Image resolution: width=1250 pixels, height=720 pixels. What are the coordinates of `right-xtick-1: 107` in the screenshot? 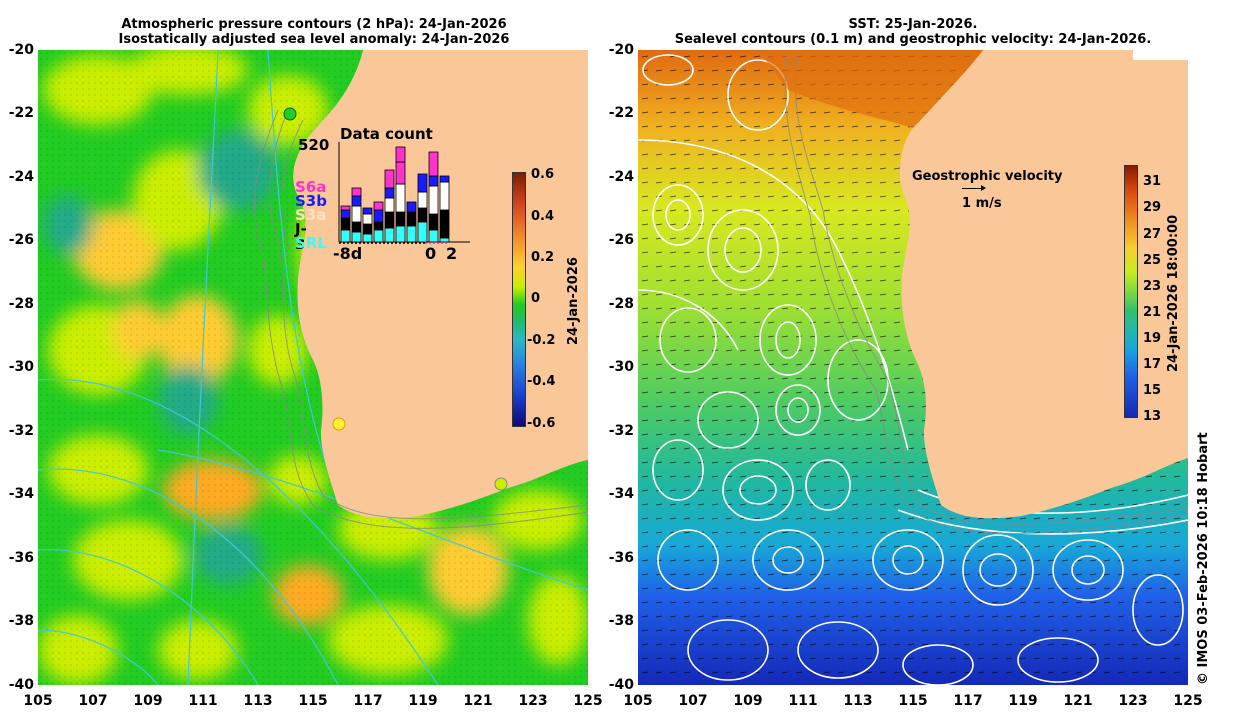 It's located at (693, 701).